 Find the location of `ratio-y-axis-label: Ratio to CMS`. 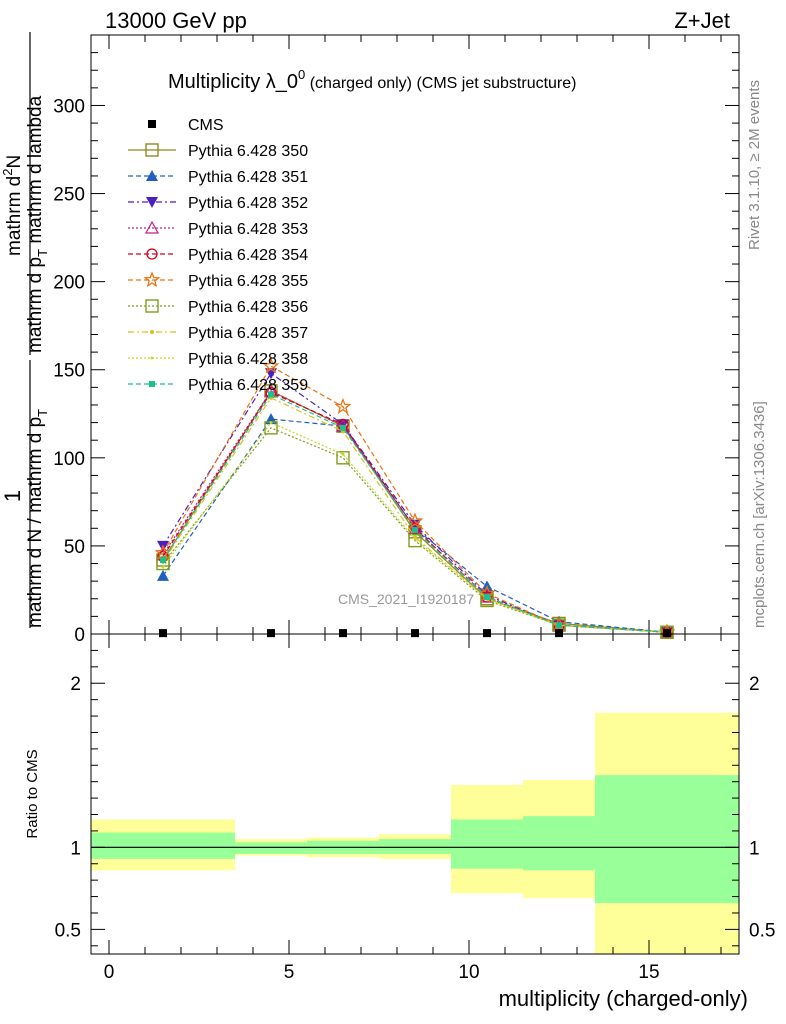

ratio-y-axis-label: Ratio to CMS is located at coordinates (32, 793).